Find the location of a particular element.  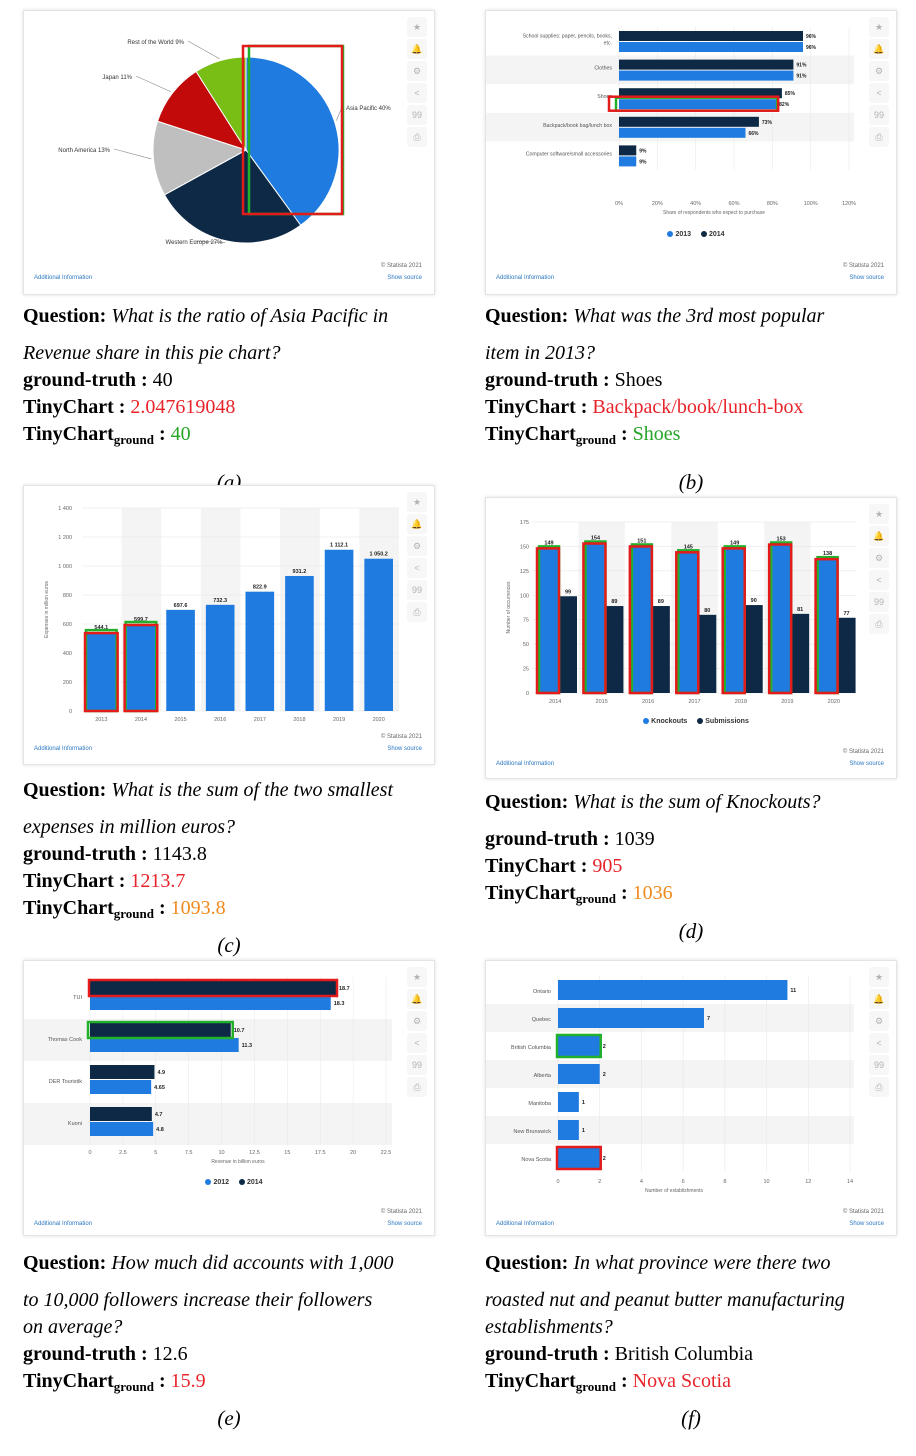

y-tick-label: 1 400 is located at coordinates (65, 509).